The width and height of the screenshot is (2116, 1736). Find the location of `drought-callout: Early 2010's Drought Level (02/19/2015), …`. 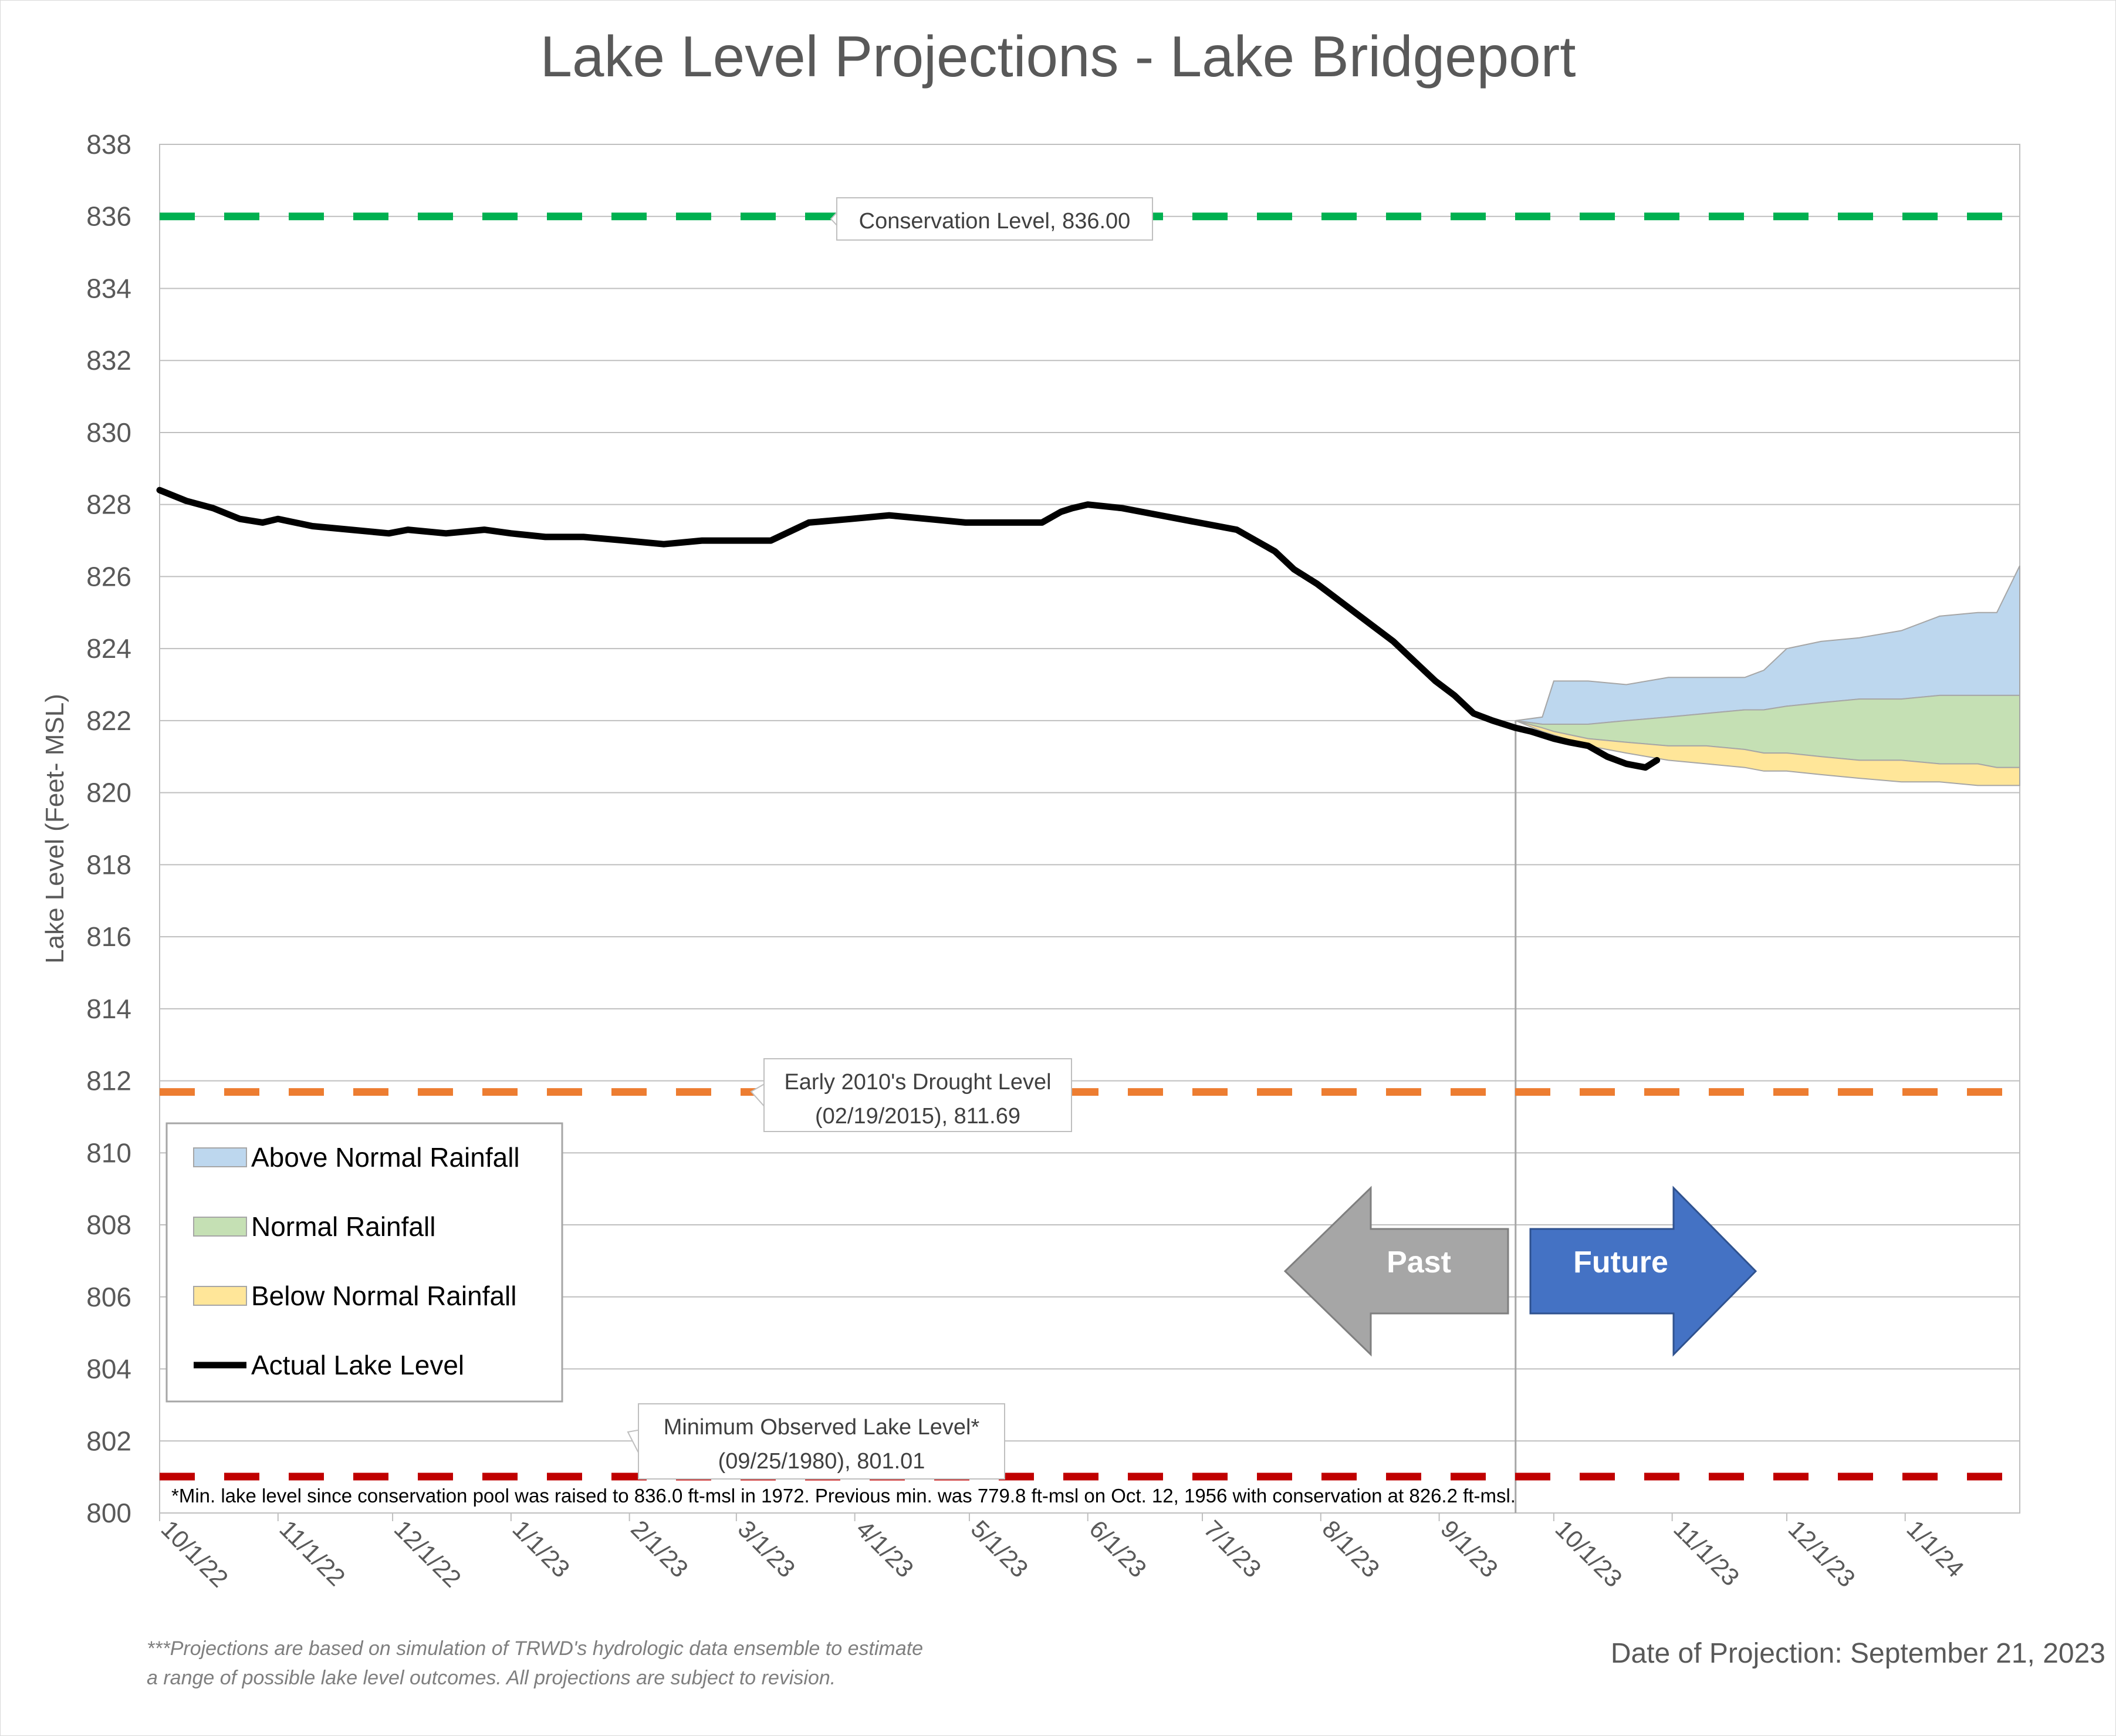

drought-callout: Early 2010's Drought Level (02/19/2015), … is located at coordinates (911, 1095).